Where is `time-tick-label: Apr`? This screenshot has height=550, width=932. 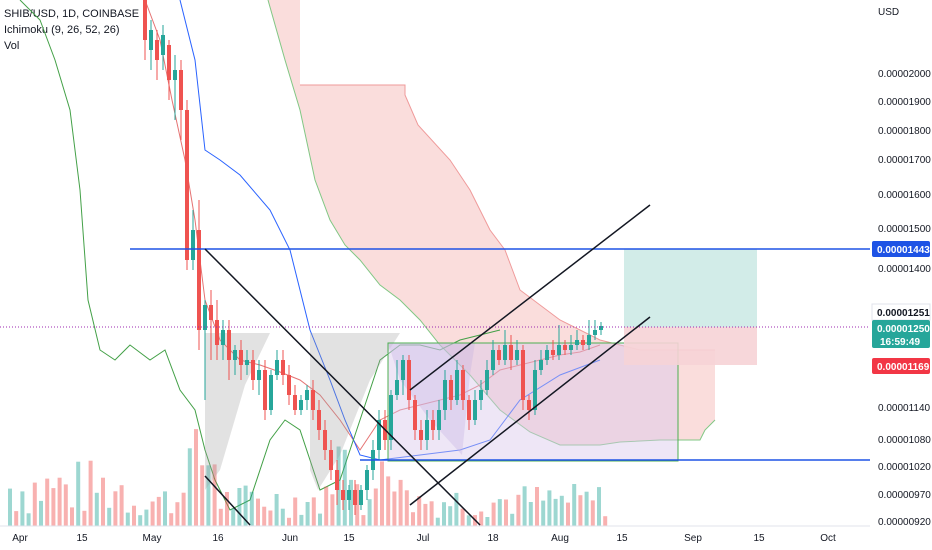
time-tick-label: Apr is located at coordinates (20, 538).